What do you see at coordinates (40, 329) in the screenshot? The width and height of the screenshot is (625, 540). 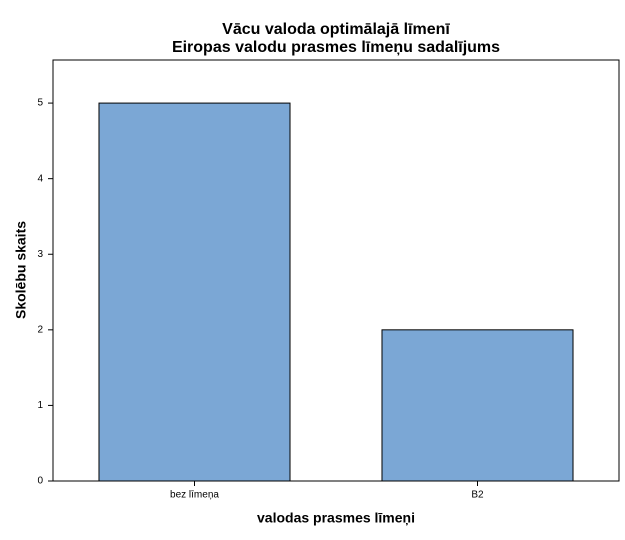 I see `y-tick-label: 2` at bounding box center [40, 329].